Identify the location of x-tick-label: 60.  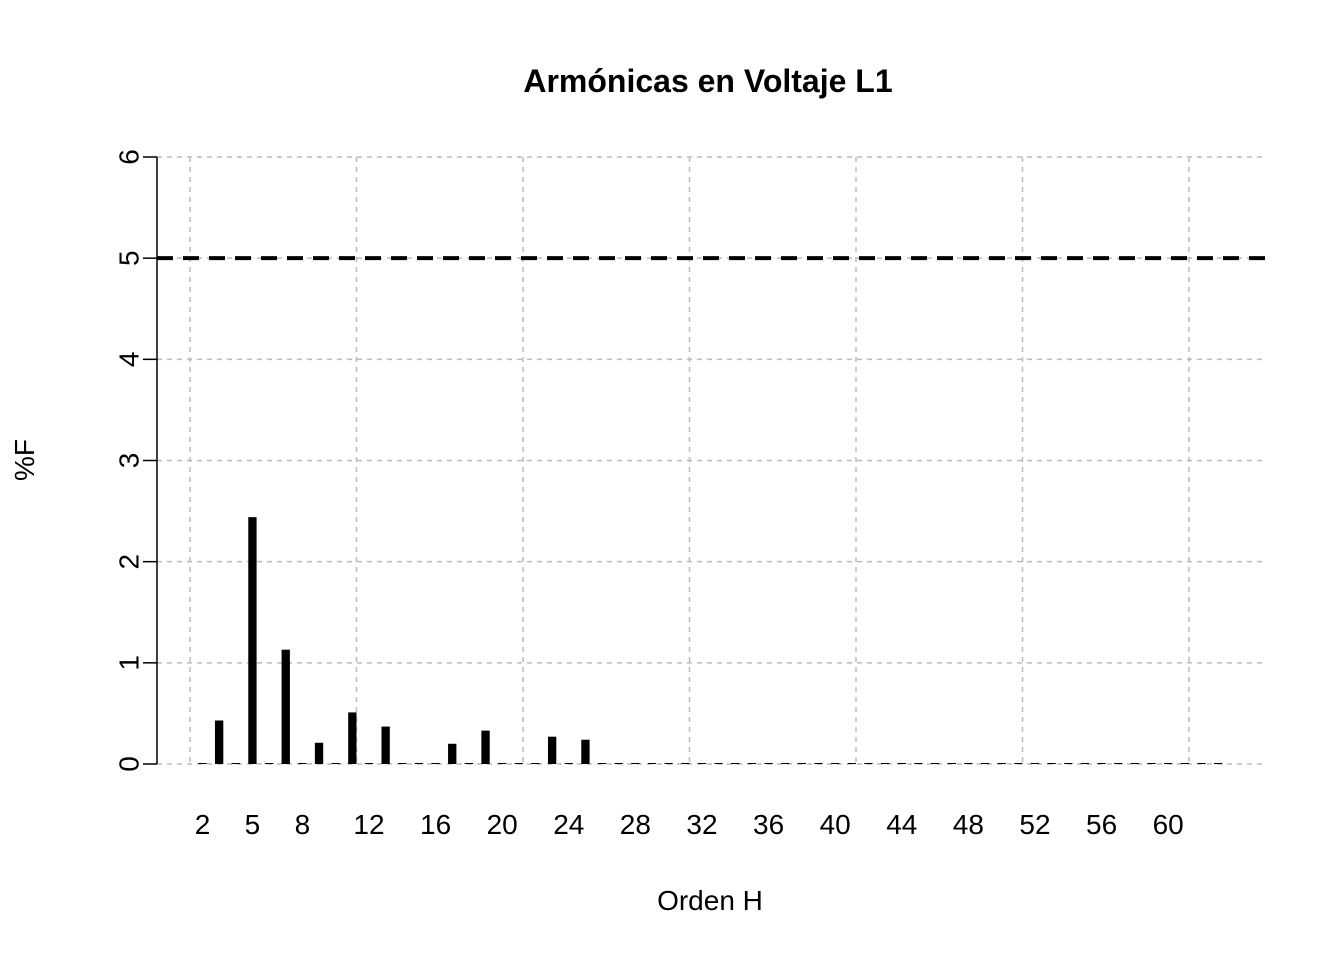
(1168, 824).